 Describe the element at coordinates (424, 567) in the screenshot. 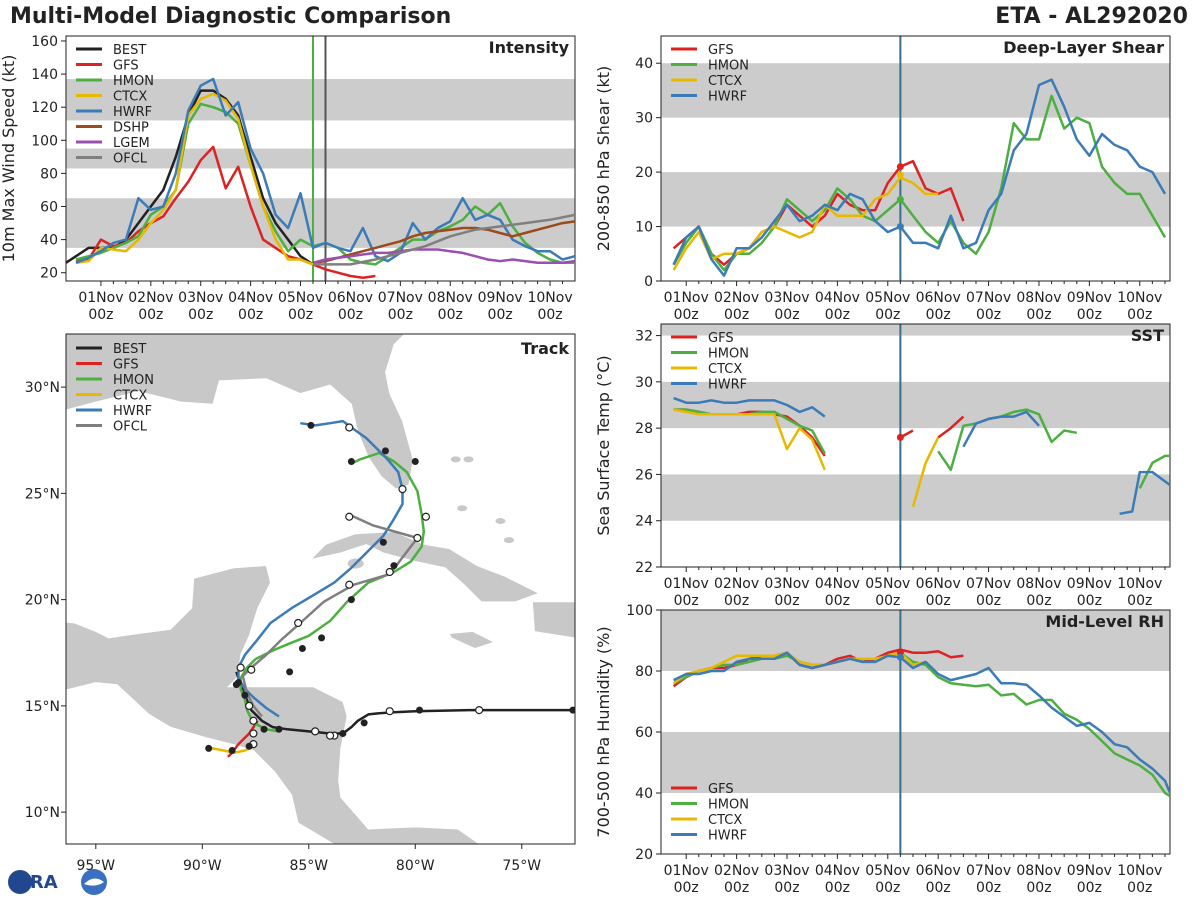

I see `land-cuba` at that location.